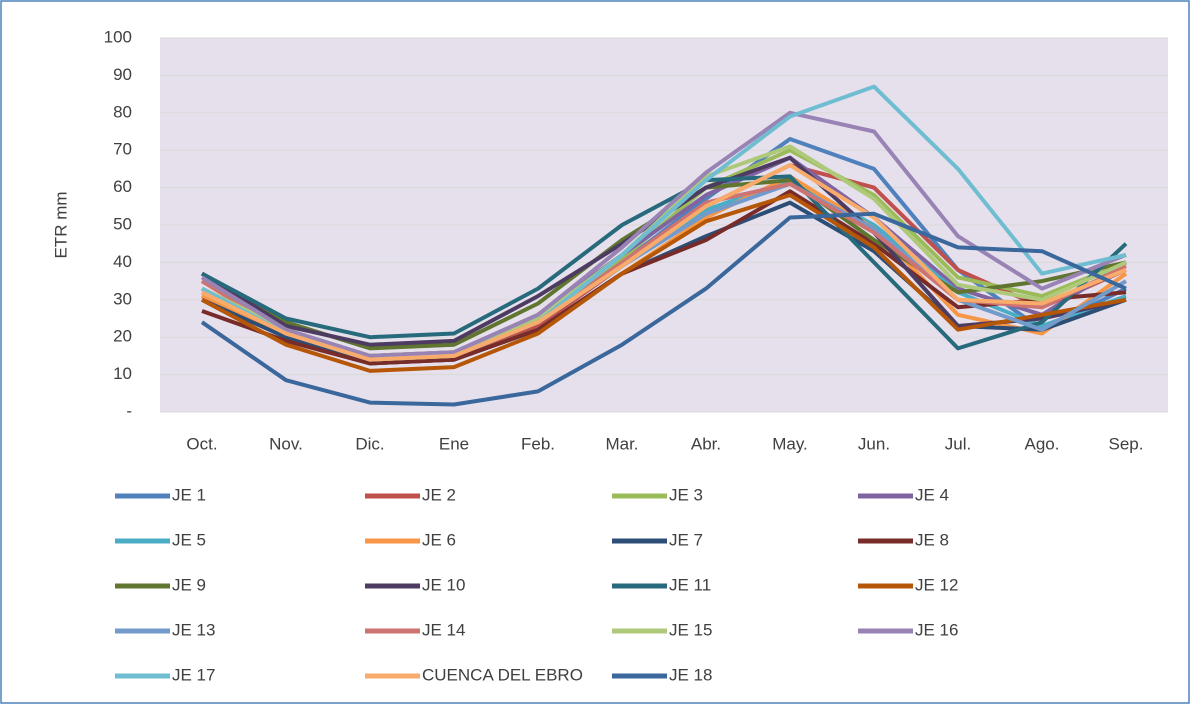  I want to click on x-tick-label: Jun., so click(874, 443).